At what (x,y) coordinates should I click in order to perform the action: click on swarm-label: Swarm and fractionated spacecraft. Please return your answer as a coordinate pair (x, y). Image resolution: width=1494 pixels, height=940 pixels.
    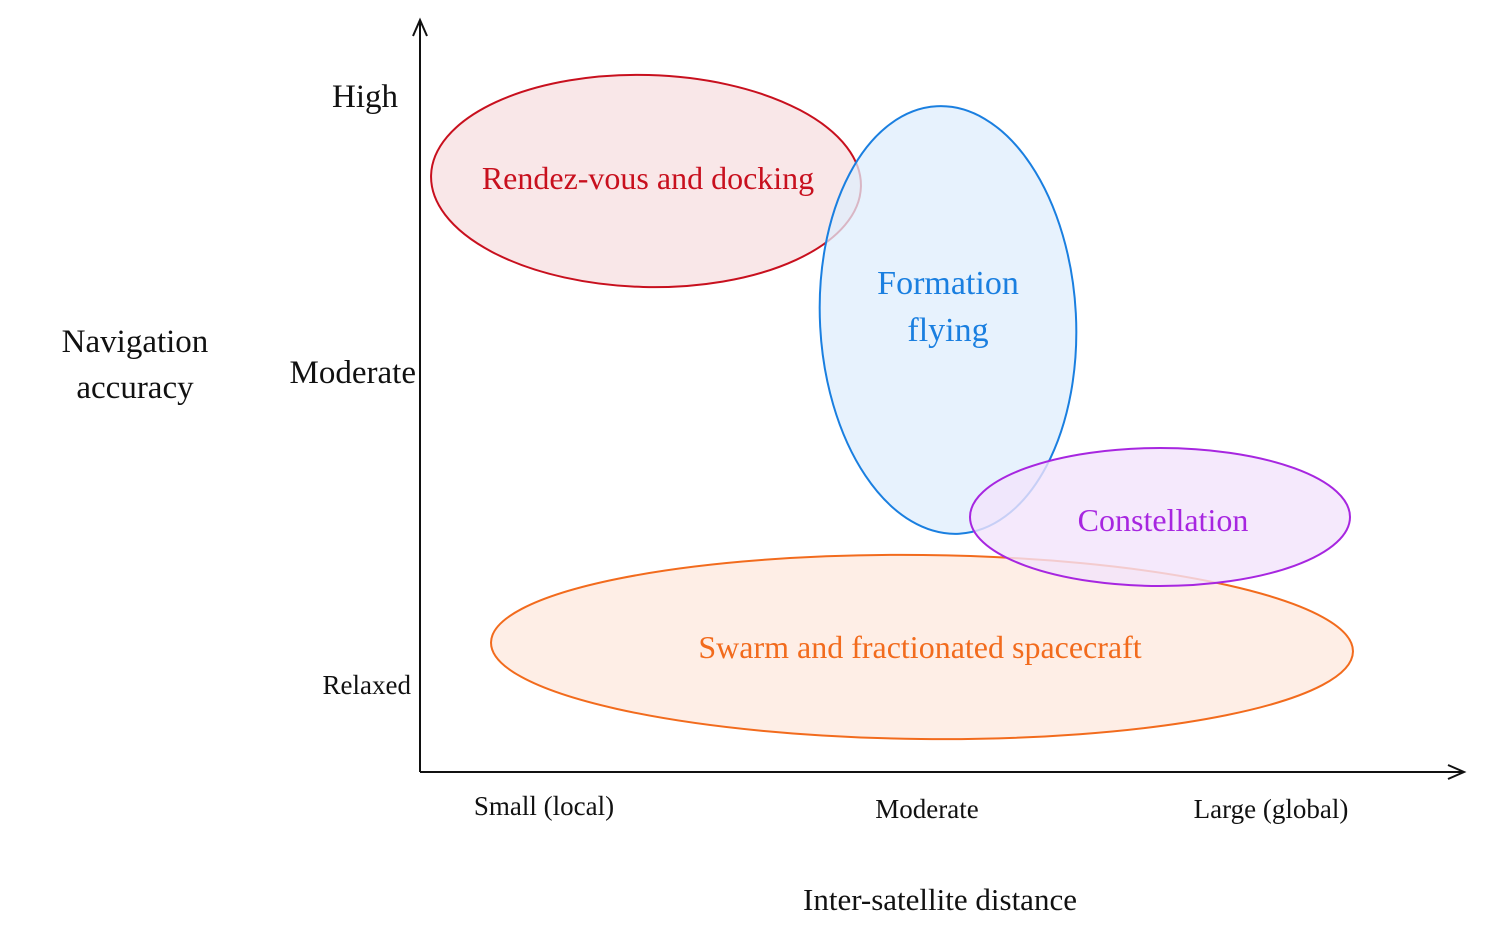
    Looking at the image, I should click on (919, 647).